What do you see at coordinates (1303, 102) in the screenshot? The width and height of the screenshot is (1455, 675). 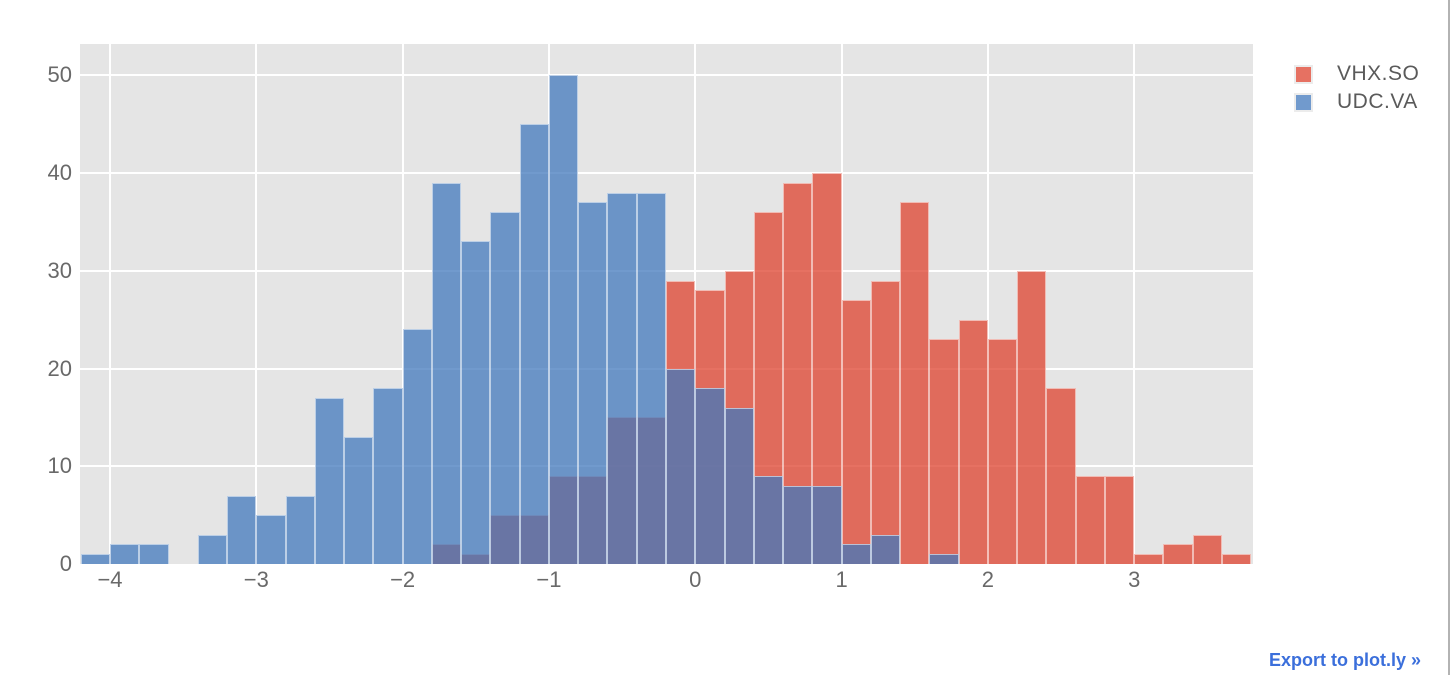 I see `blue-swatch-icon` at bounding box center [1303, 102].